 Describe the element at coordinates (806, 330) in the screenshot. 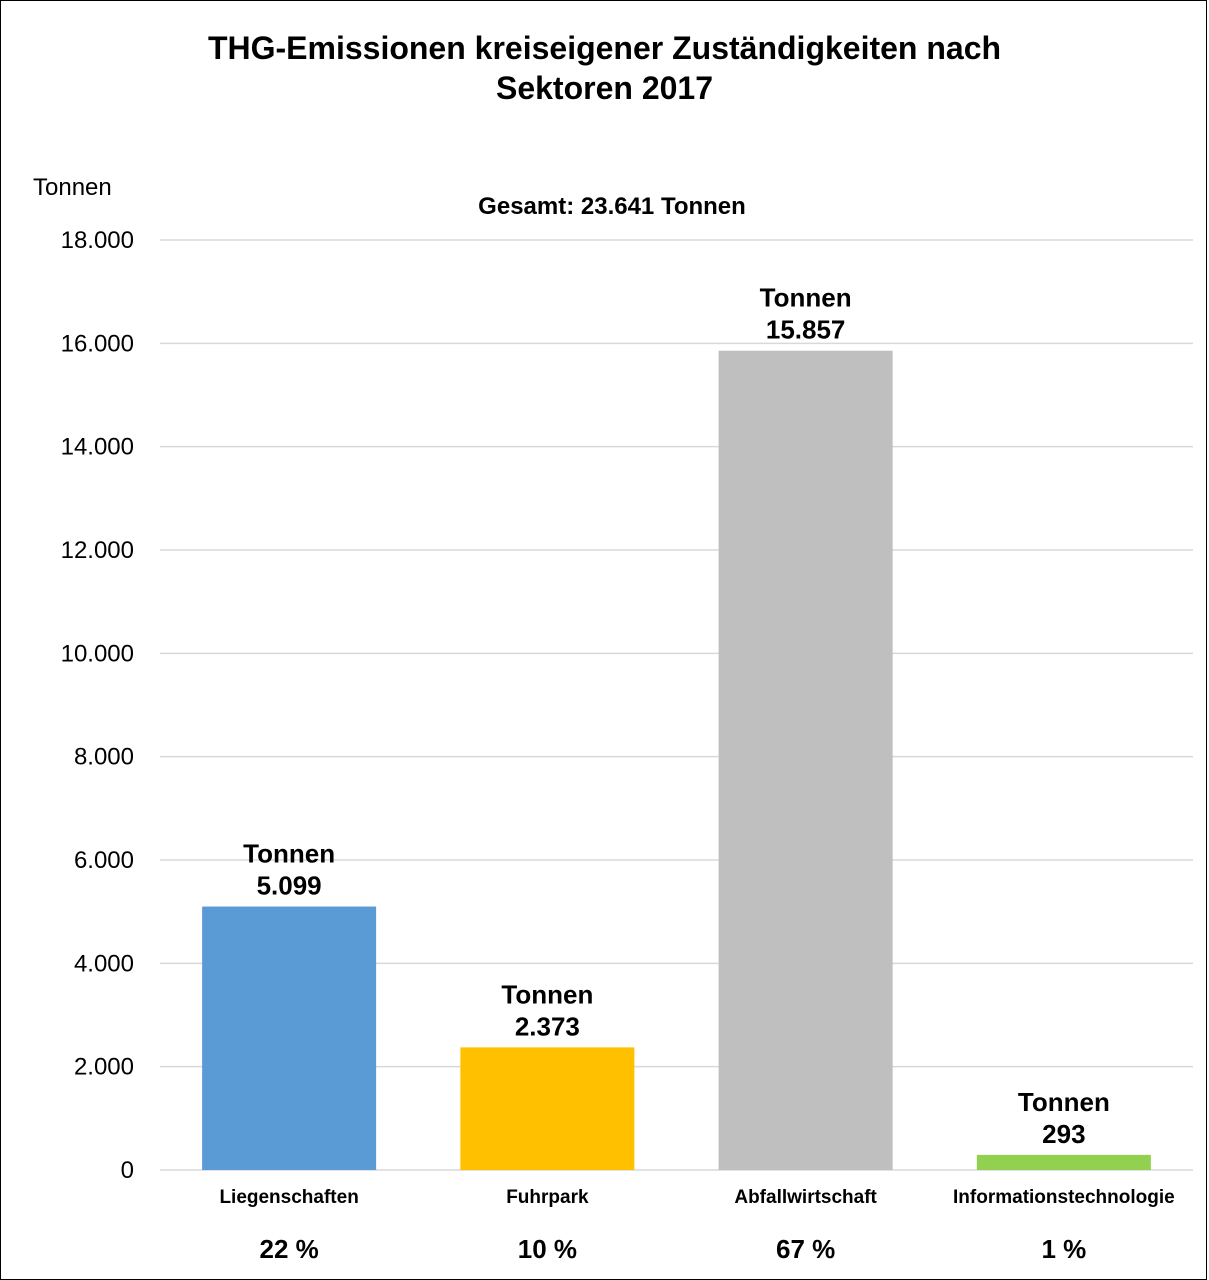

I see `data-label: 15.857` at that location.